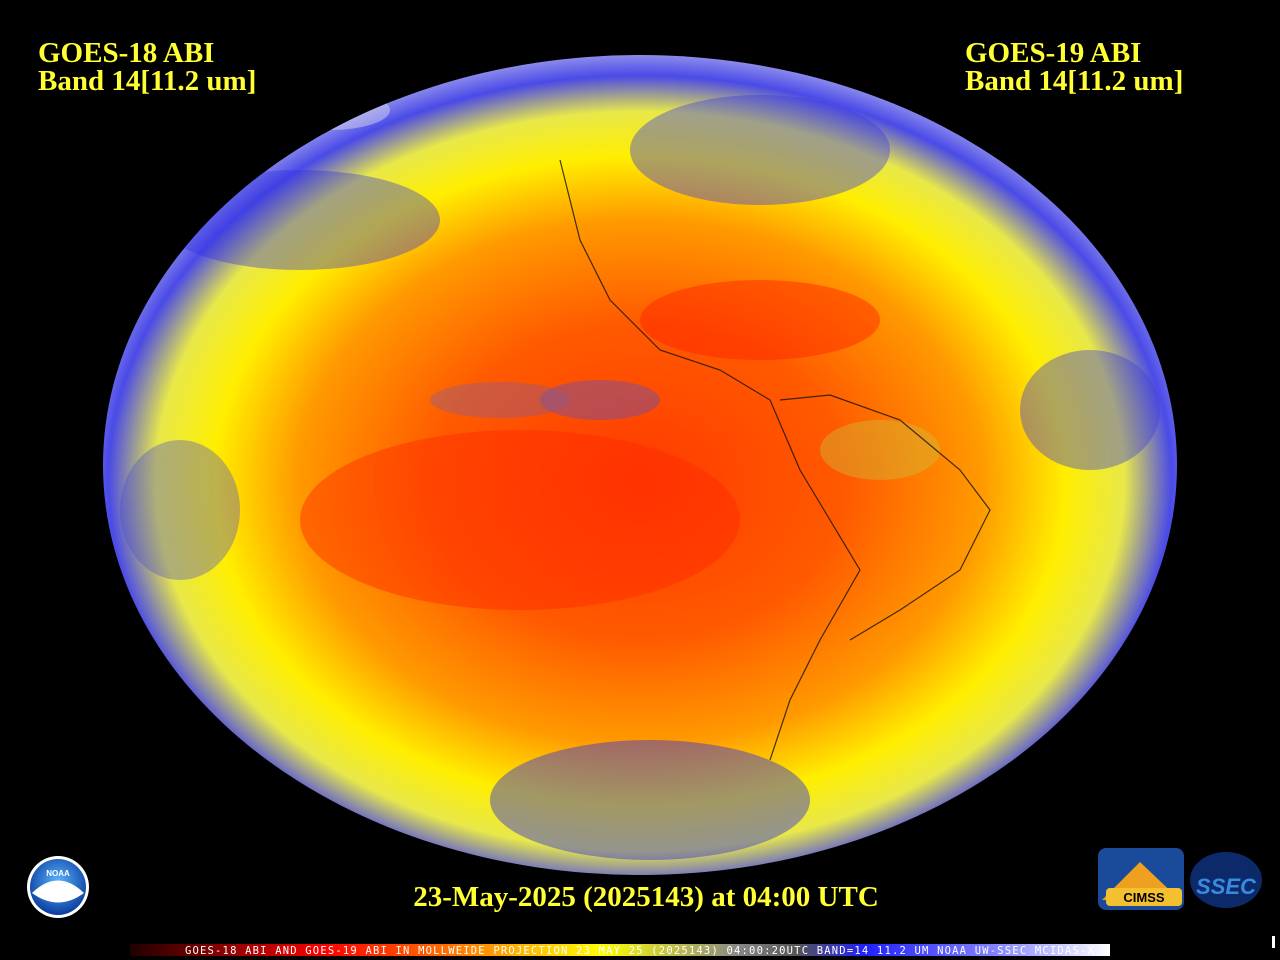  Describe the element at coordinates (126, 53) in the screenshot. I see `left-satellite-label: GOES-18 ABI` at that location.